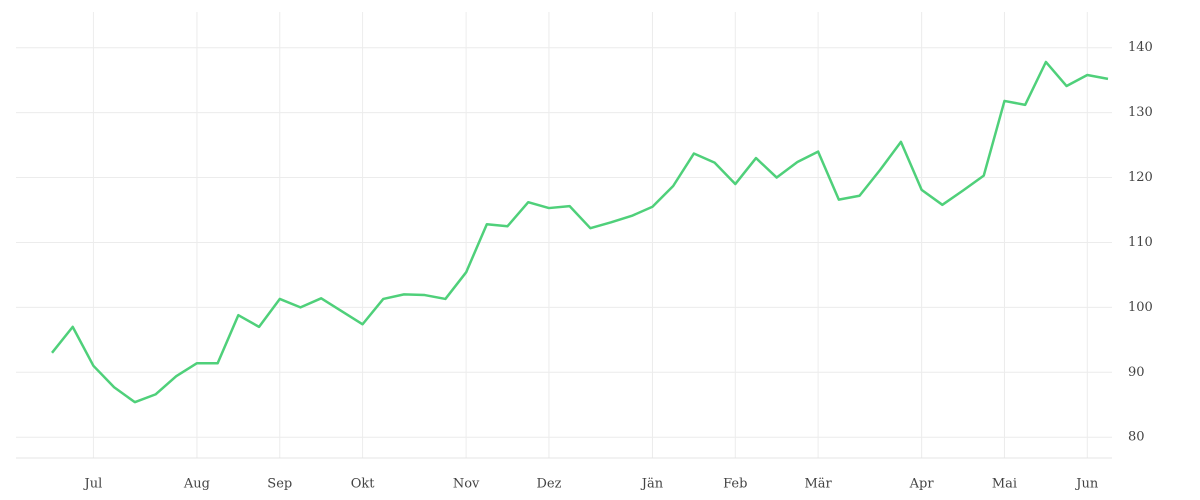 Image resolution: width=1200 pixels, height=500 pixels. I want to click on x-tick-label: Okt, so click(363, 484).